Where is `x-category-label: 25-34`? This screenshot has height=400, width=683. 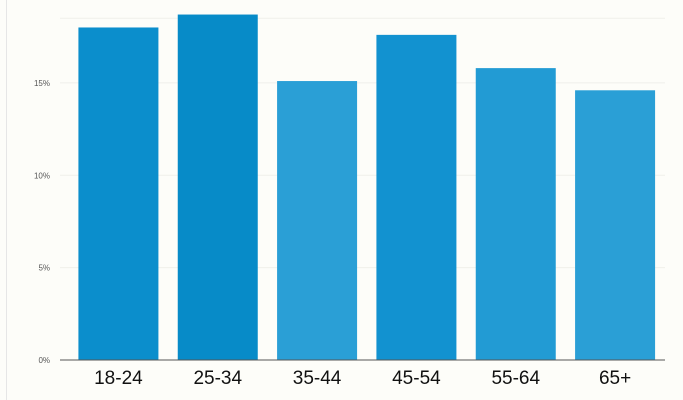
x-category-label: 25-34 is located at coordinates (217, 378).